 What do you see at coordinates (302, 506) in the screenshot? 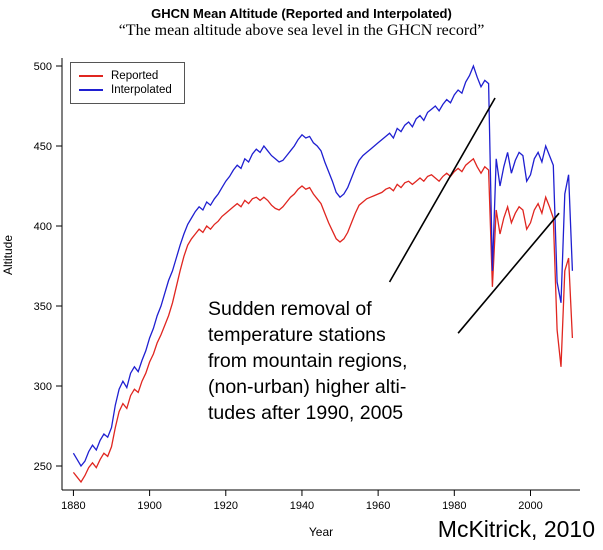
I see `x-tick-label: 1940` at bounding box center [302, 506].